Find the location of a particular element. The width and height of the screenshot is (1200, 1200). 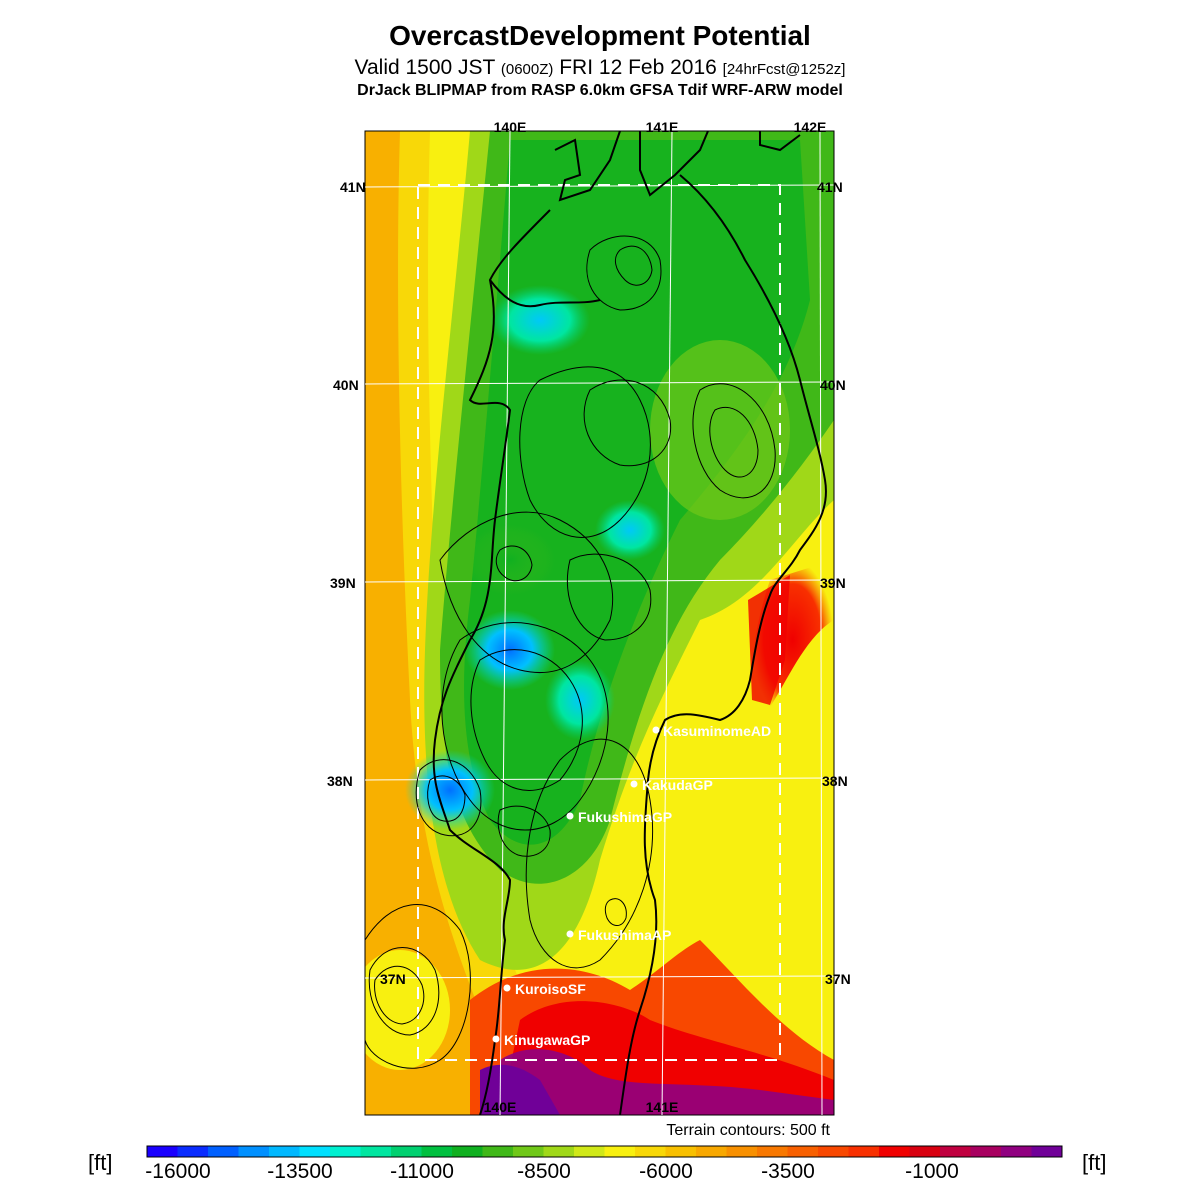

valid-zulu: (0600Z) is located at coordinates (527, 69).